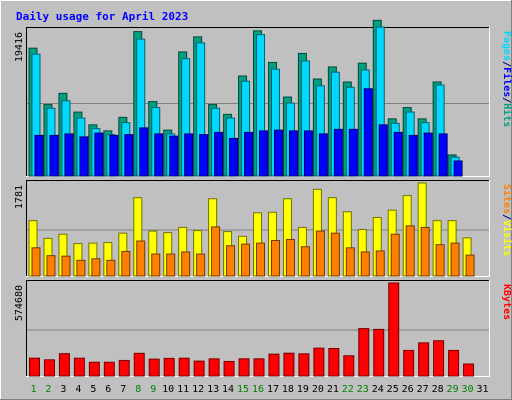  What do you see at coordinates (506, 79) in the screenshot?
I see `panel-legend: Pages/Files/Hits` at bounding box center [506, 79].